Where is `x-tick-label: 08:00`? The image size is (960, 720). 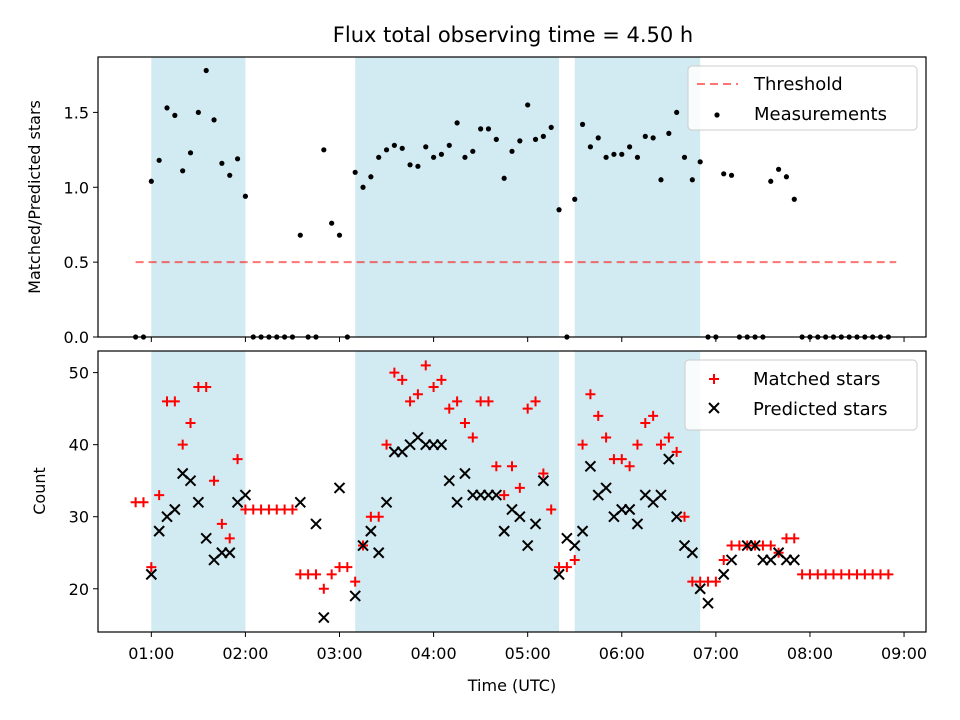 x-tick-label: 08:00 is located at coordinates (810, 653).